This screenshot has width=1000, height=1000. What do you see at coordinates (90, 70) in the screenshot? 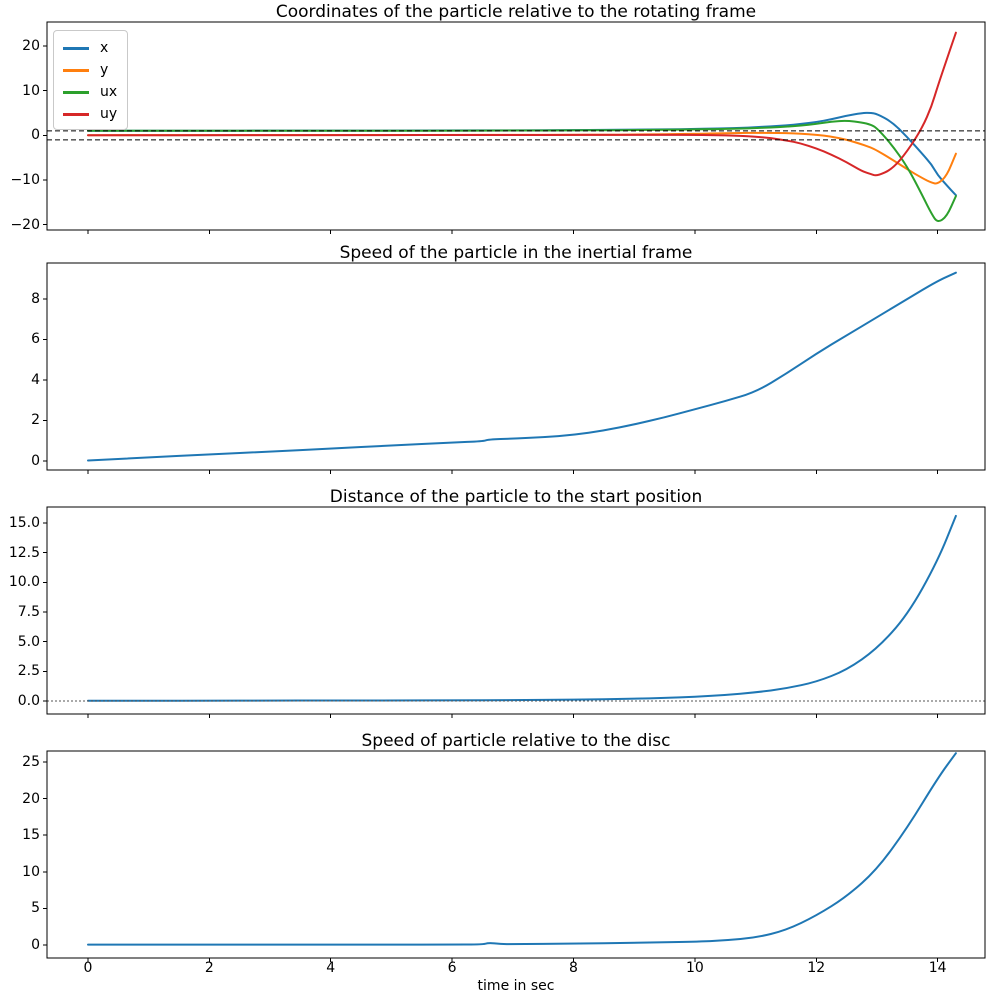
I see `legend-item-y: y` at bounding box center [90, 70].